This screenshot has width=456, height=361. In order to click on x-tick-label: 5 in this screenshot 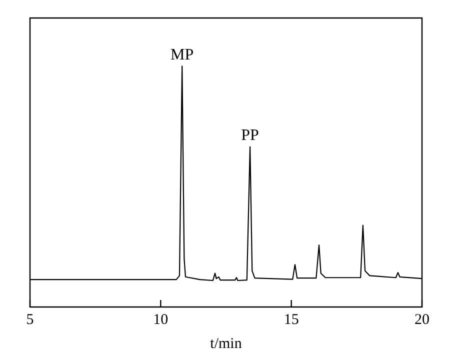, I will do `click(30, 320)`.